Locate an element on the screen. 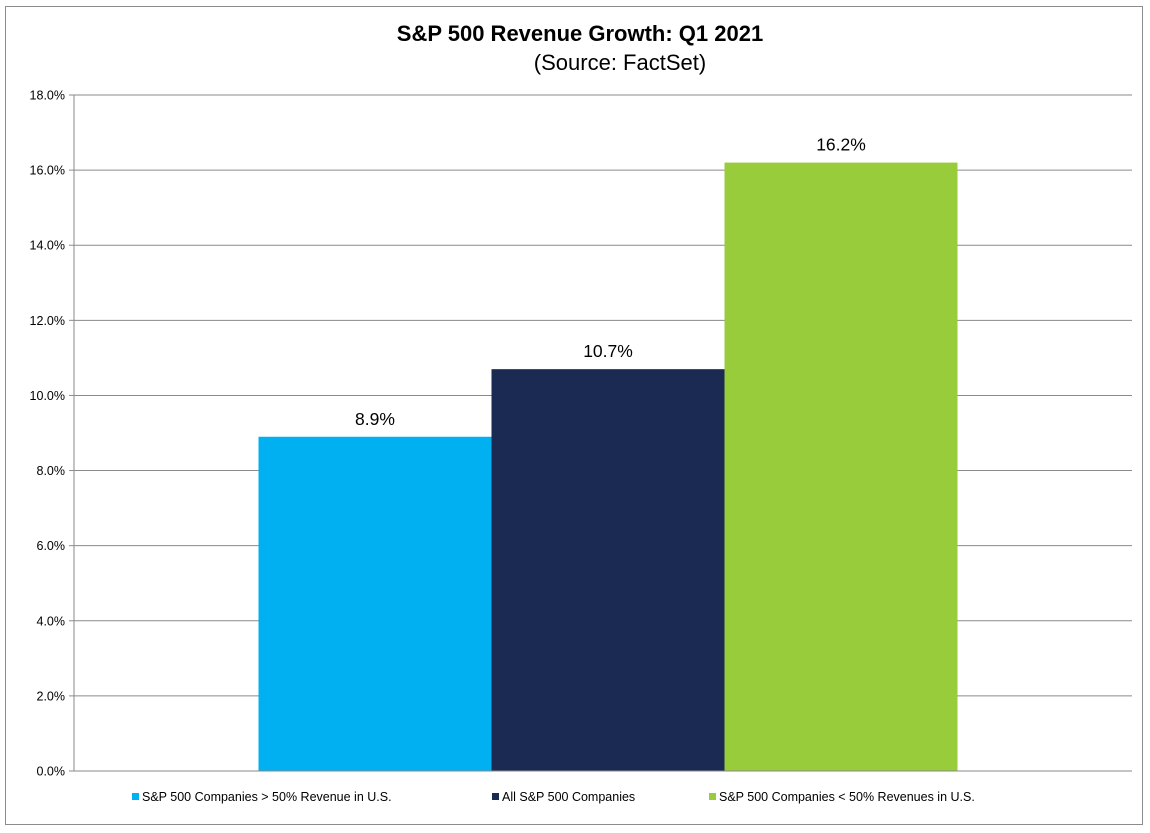 This screenshot has height=833, width=1150. legend-label-1: S&P 500 Companies > 50% Revenue in U.S. is located at coordinates (267, 797).